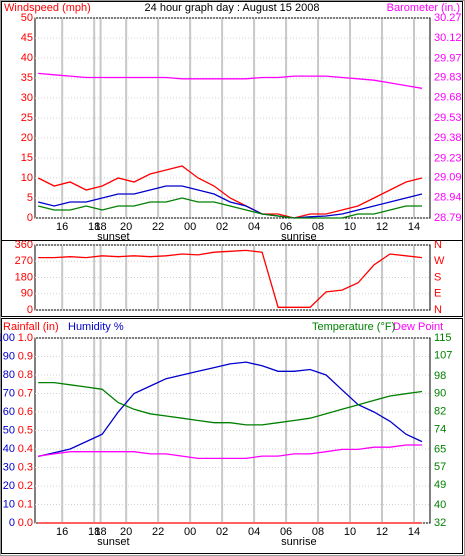  Describe the element at coordinates (25, 467) in the screenshot. I see `y-tick-label: 0.3` at that location.